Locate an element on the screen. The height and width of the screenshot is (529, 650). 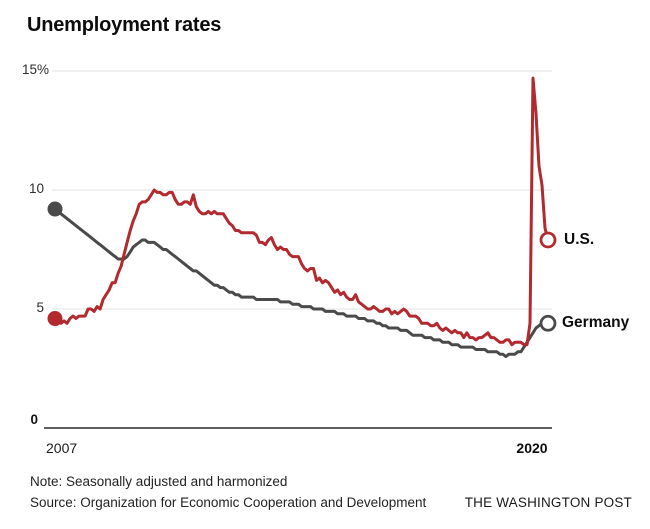
series-label-us: U.S. is located at coordinates (579, 239).